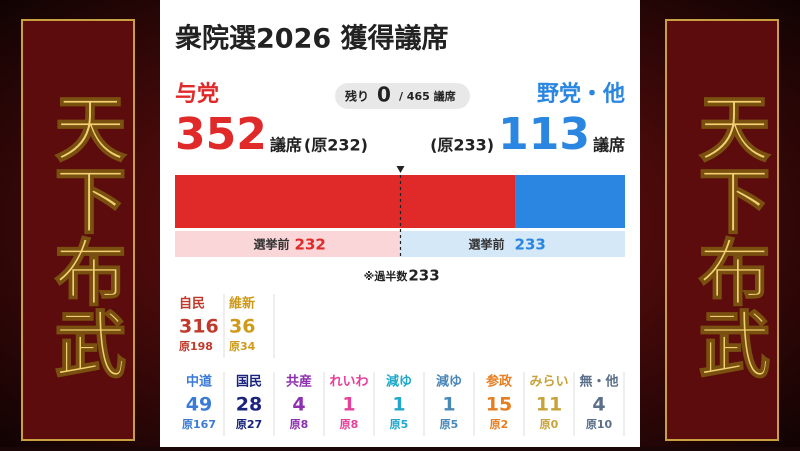 This screenshot has height=451, width=800. What do you see at coordinates (249, 424) in the screenshot?
I see `party-previous: 原27` at bounding box center [249, 424].